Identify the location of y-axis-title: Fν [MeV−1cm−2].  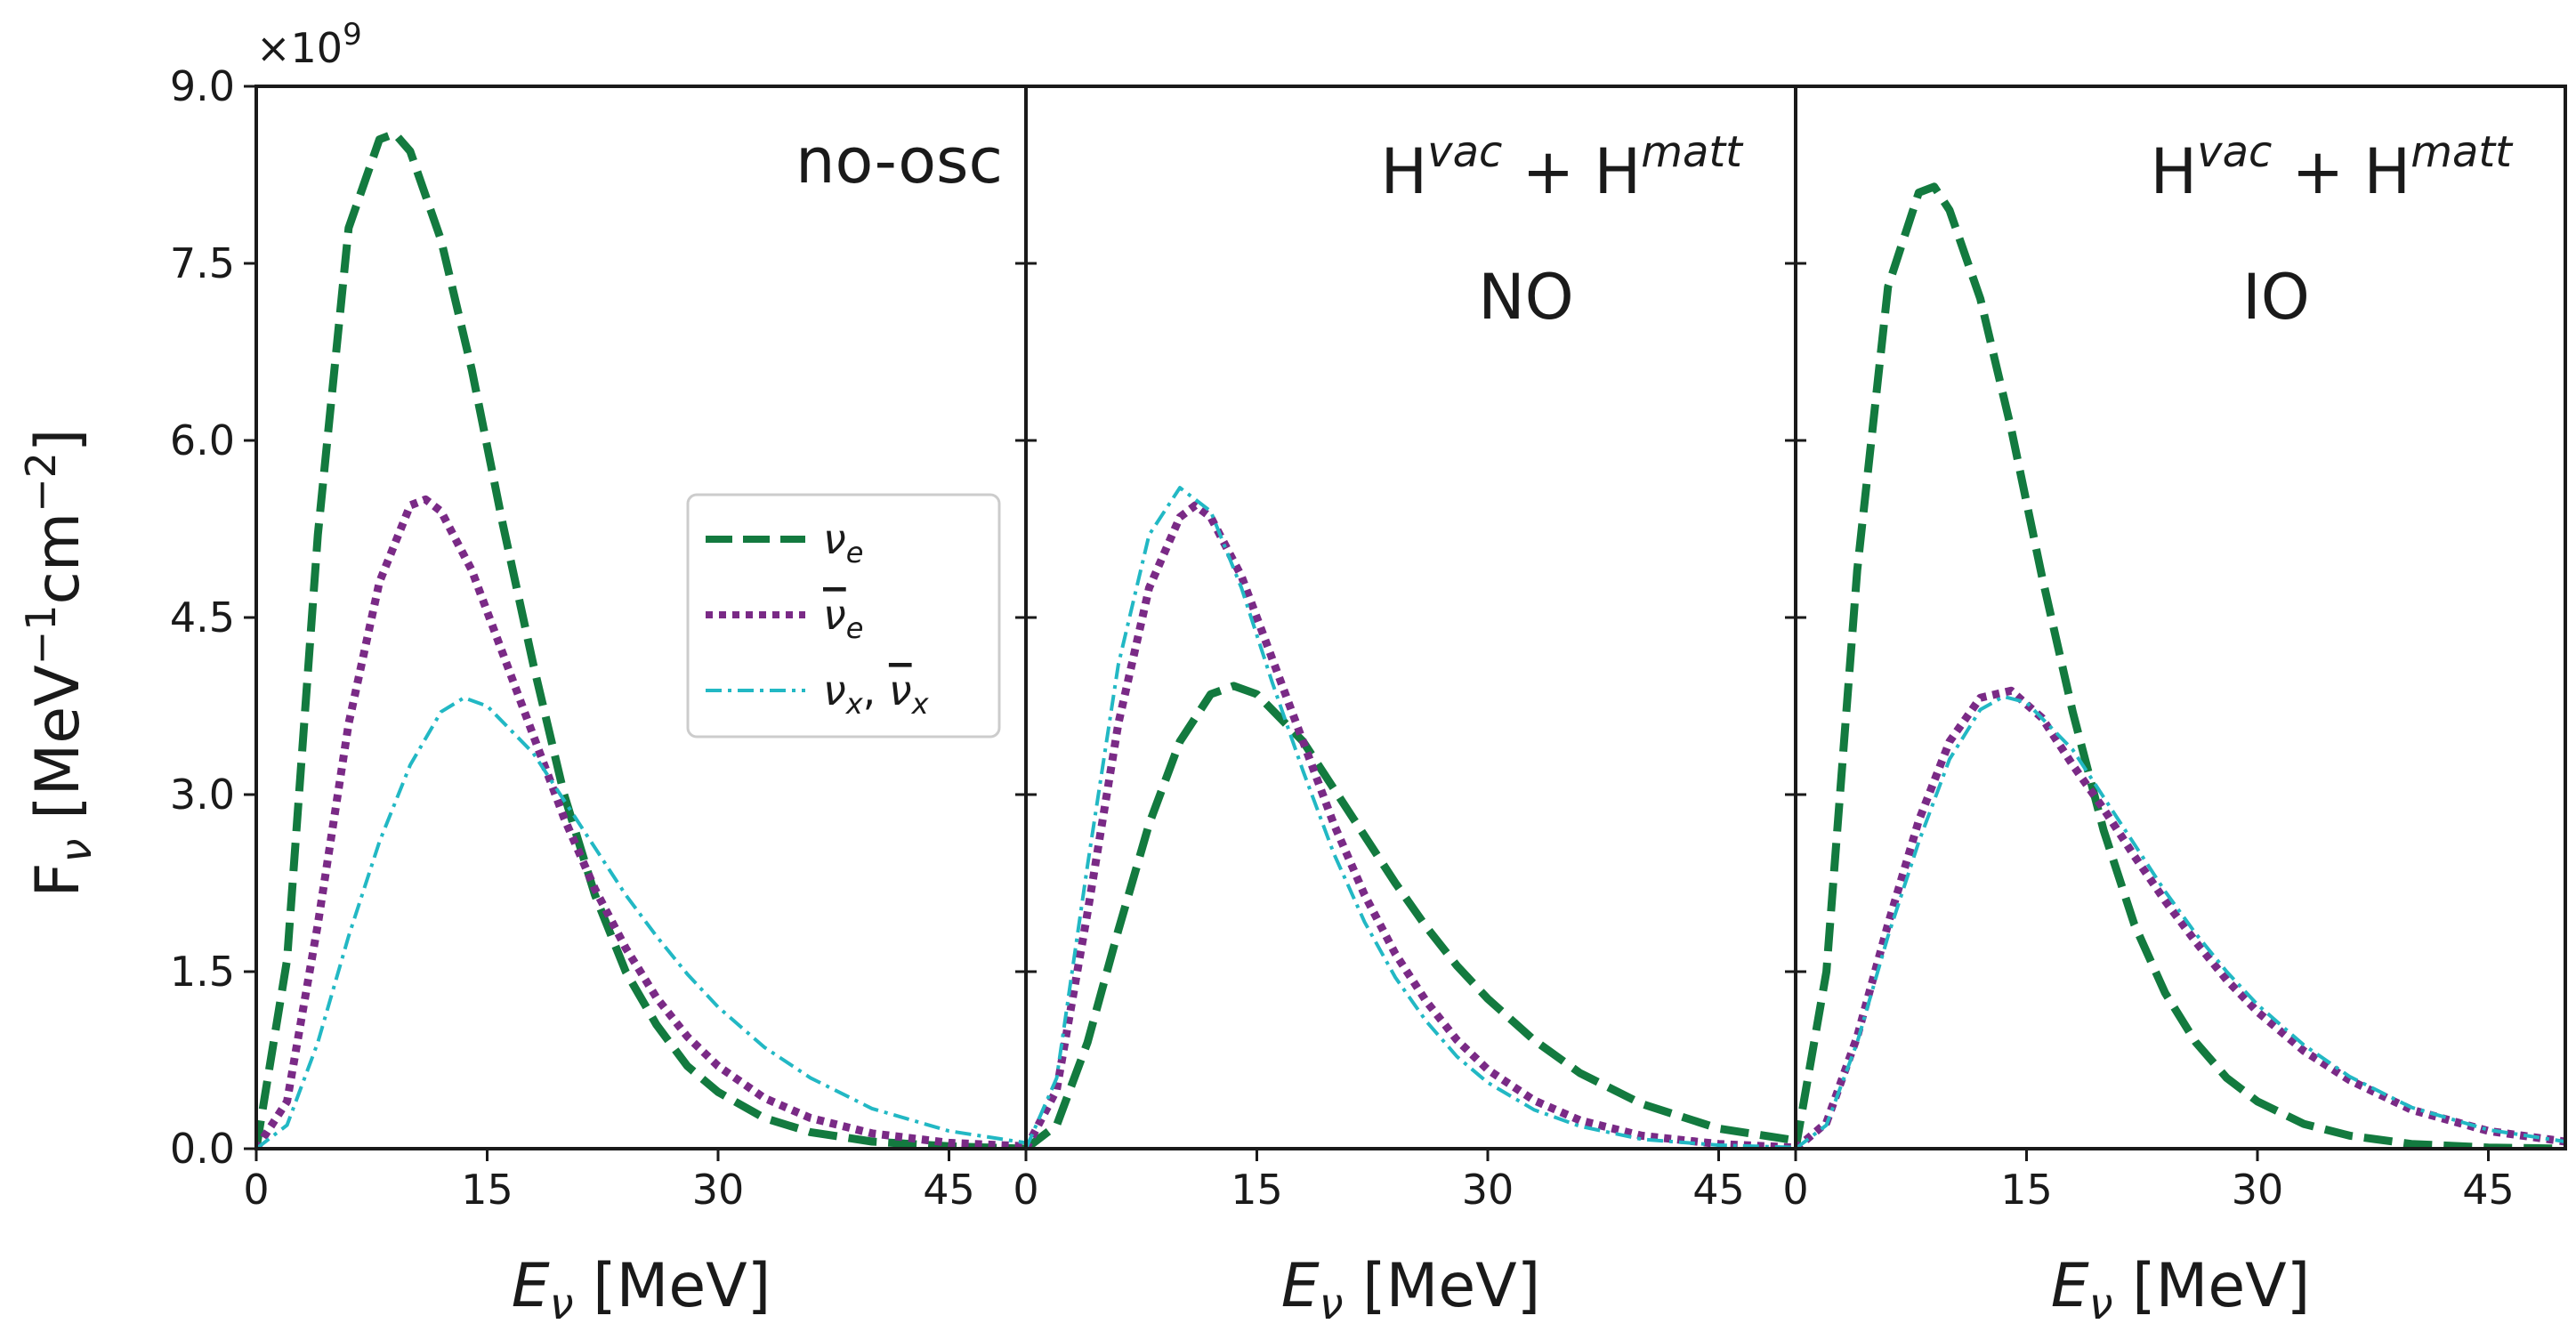
(59, 663).